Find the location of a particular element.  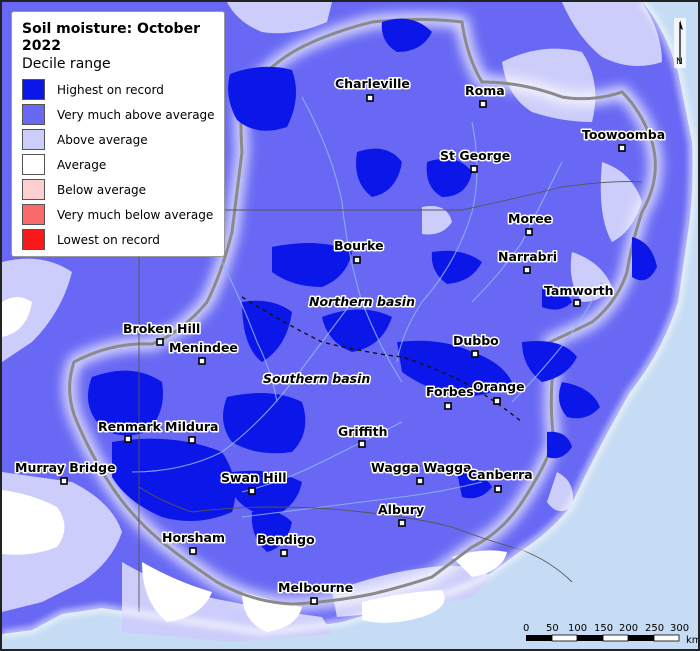

town-label: Canberra is located at coordinates (500, 474).